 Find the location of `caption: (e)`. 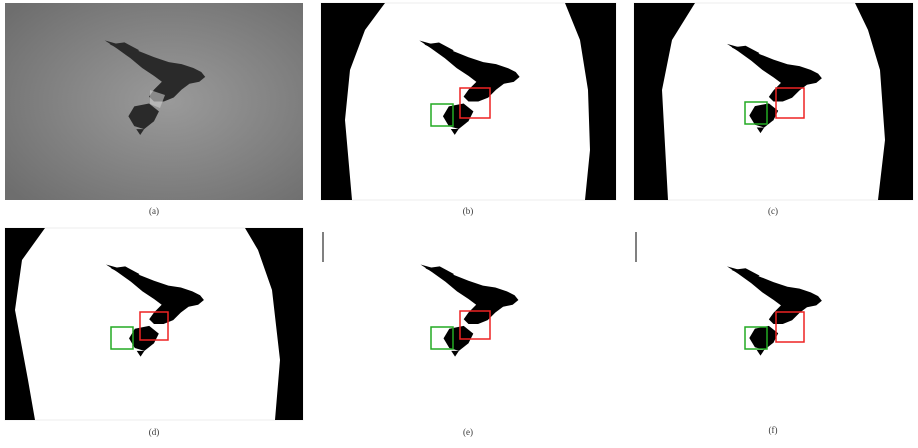

caption: (e) is located at coordinates (468, 432).